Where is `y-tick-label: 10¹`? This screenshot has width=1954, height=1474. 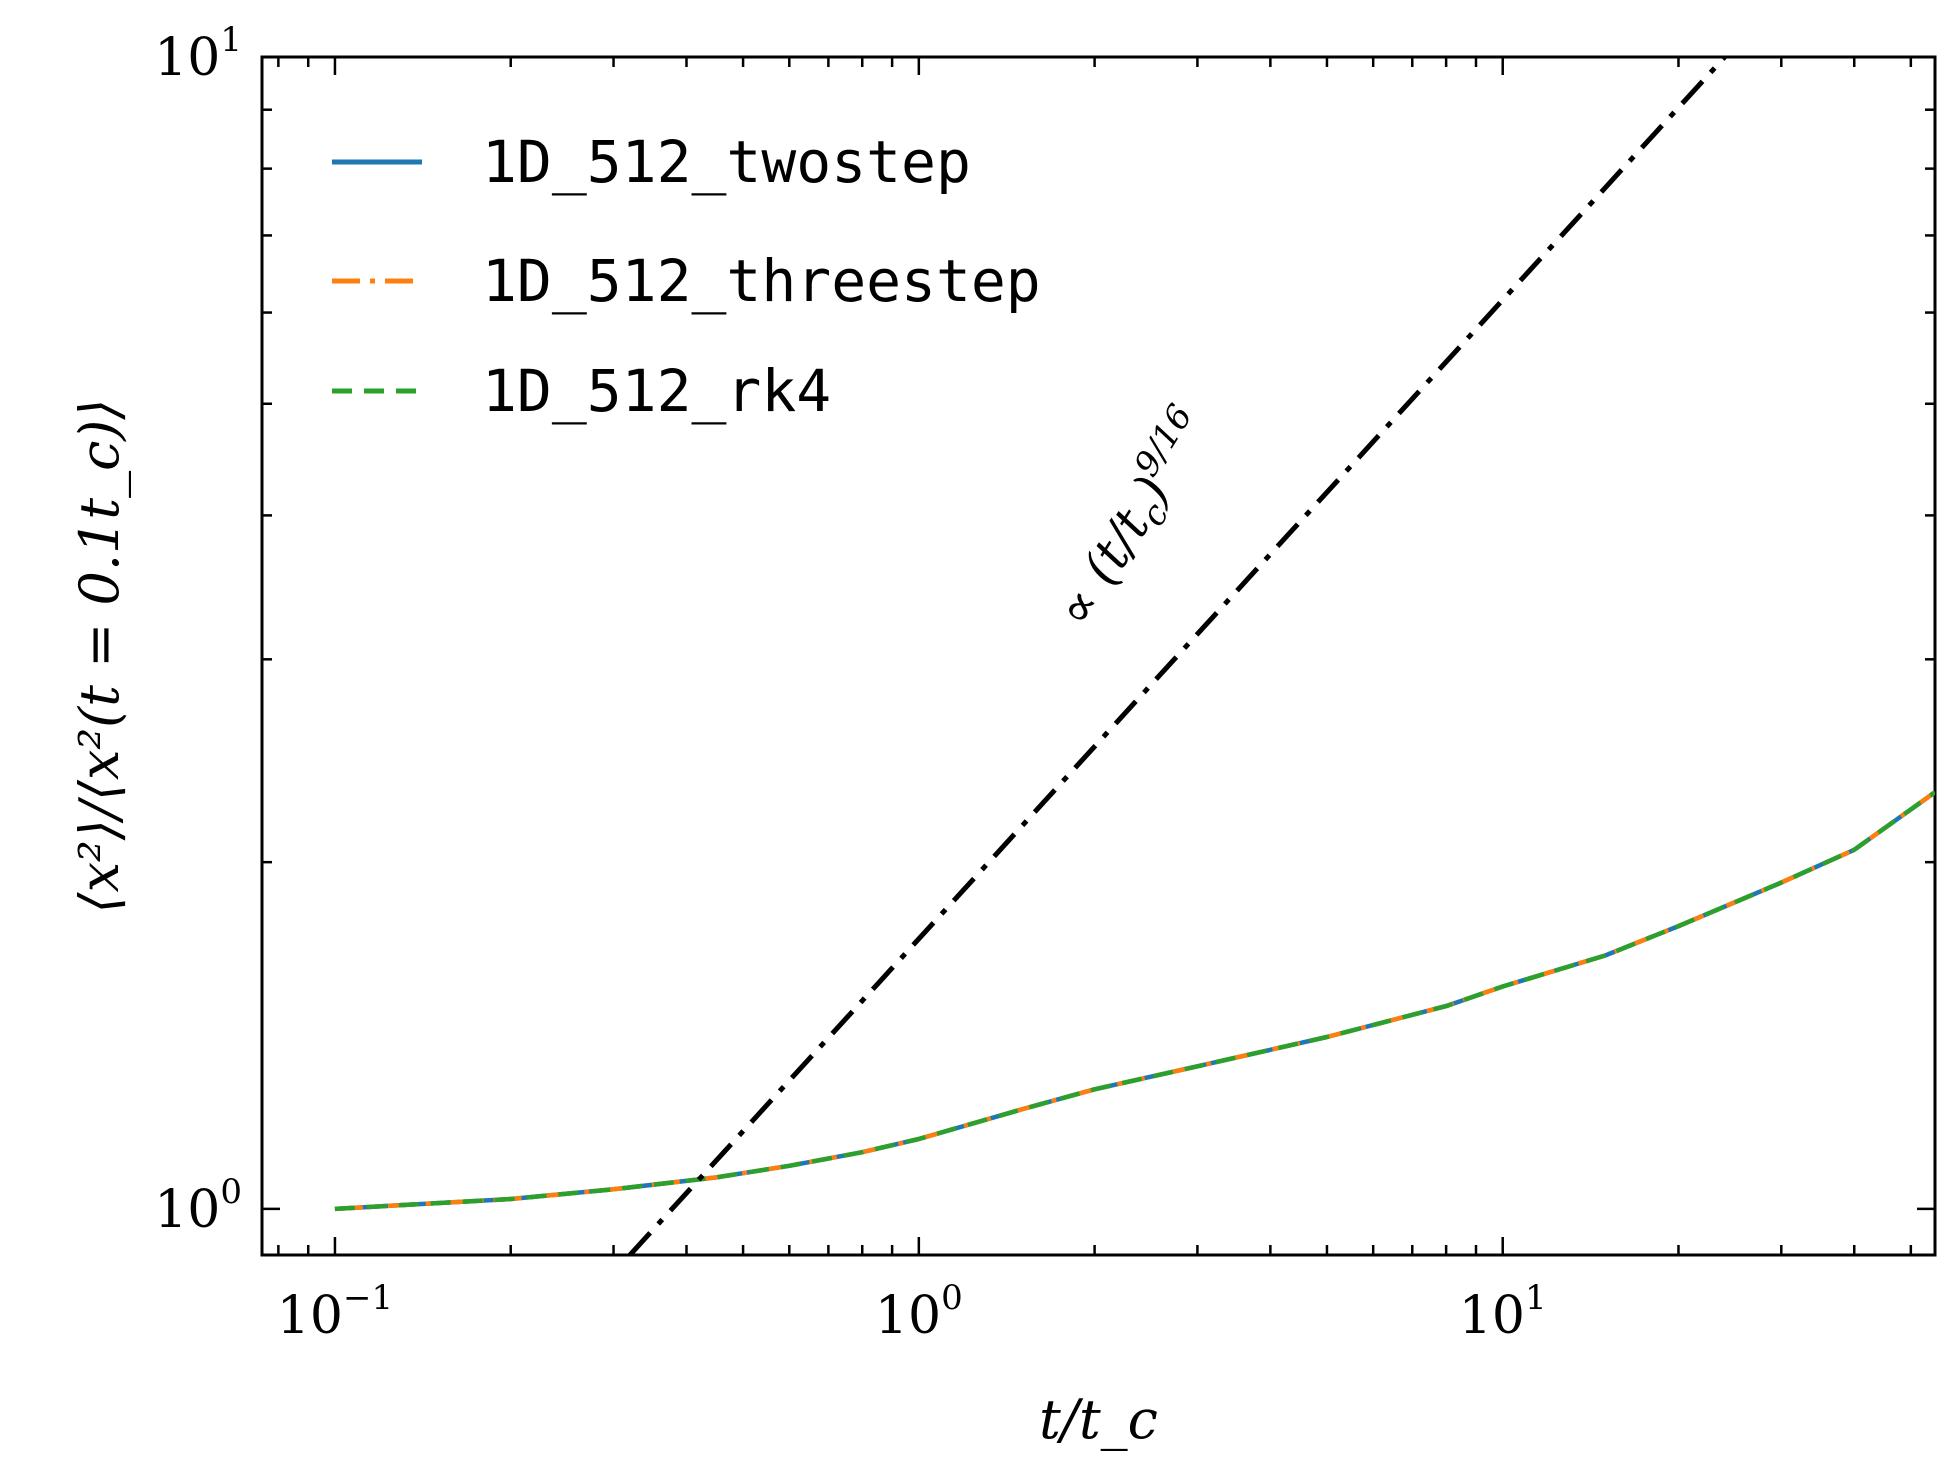 y-tick-label: 10¹ is located at coordinates (198, 54).